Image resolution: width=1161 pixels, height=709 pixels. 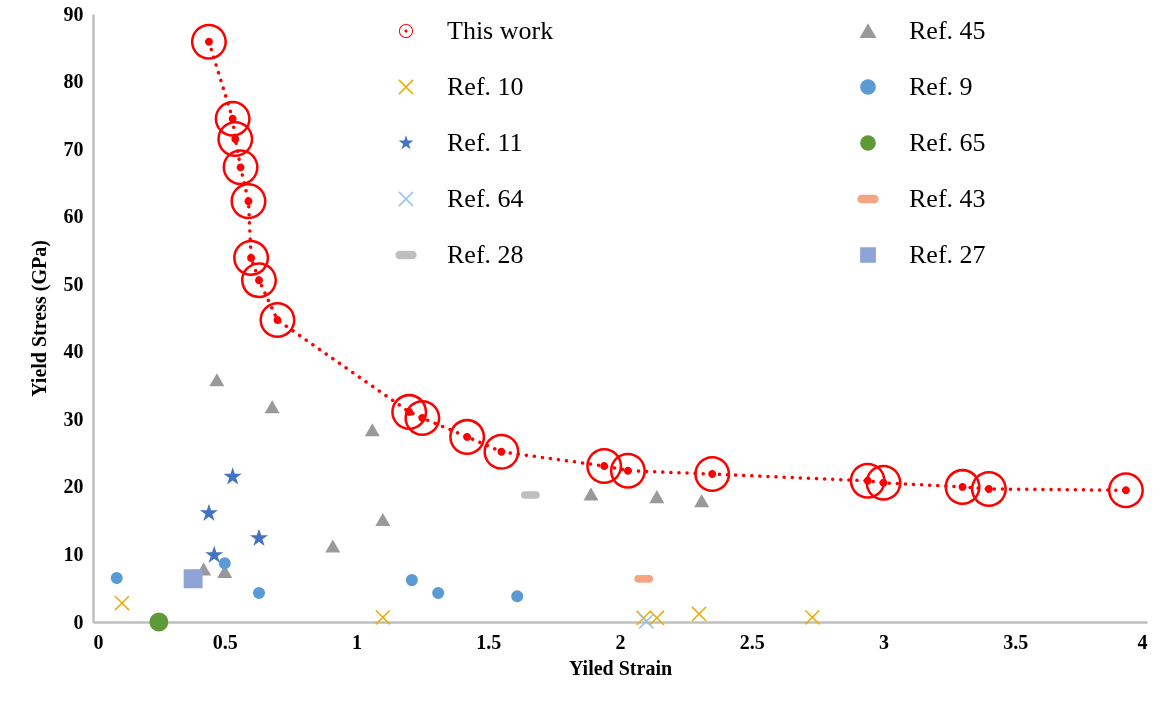 What do you see at coordinates (73, 486) in the screenshot?
I see `y-tick-label: 20` at bounding box center [73, 486].